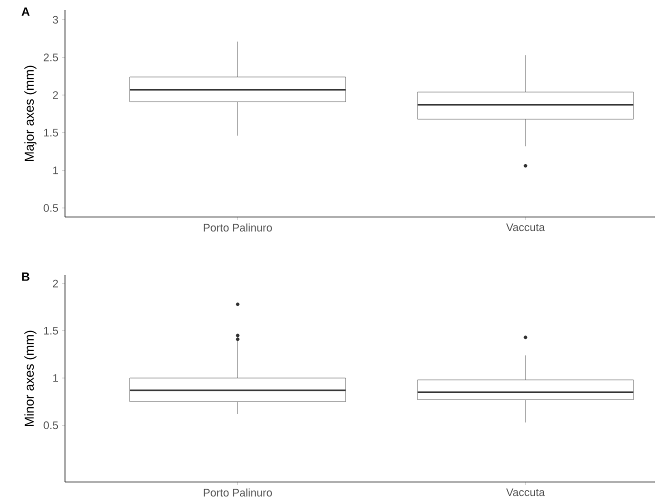 Image resolution: width=659 pixels, height=504 pixels. What do you see at coordinates (55, 20) in the screenshot?
I see `y-tick-label: 3` at bounding box center [55, 20].